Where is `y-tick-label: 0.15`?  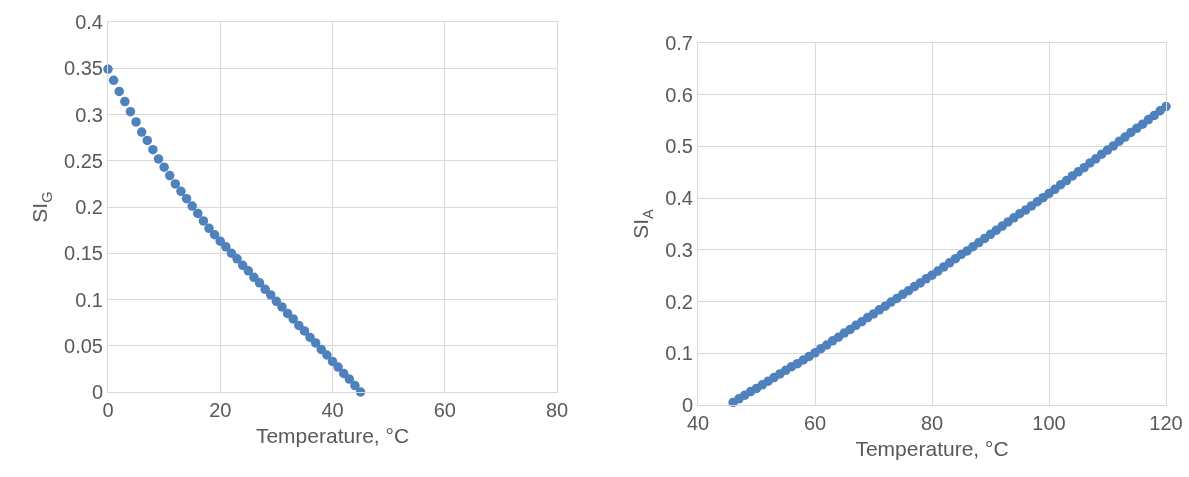
y-tick-label: 0.15 is located at coordinates (83, 253).